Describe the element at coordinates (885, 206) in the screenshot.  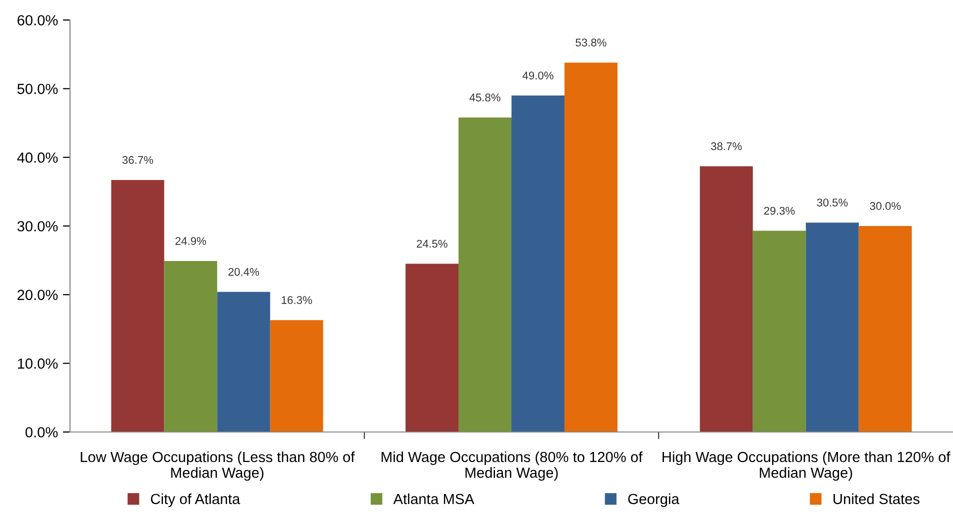
I see `data-label: 30.0%` at that location.